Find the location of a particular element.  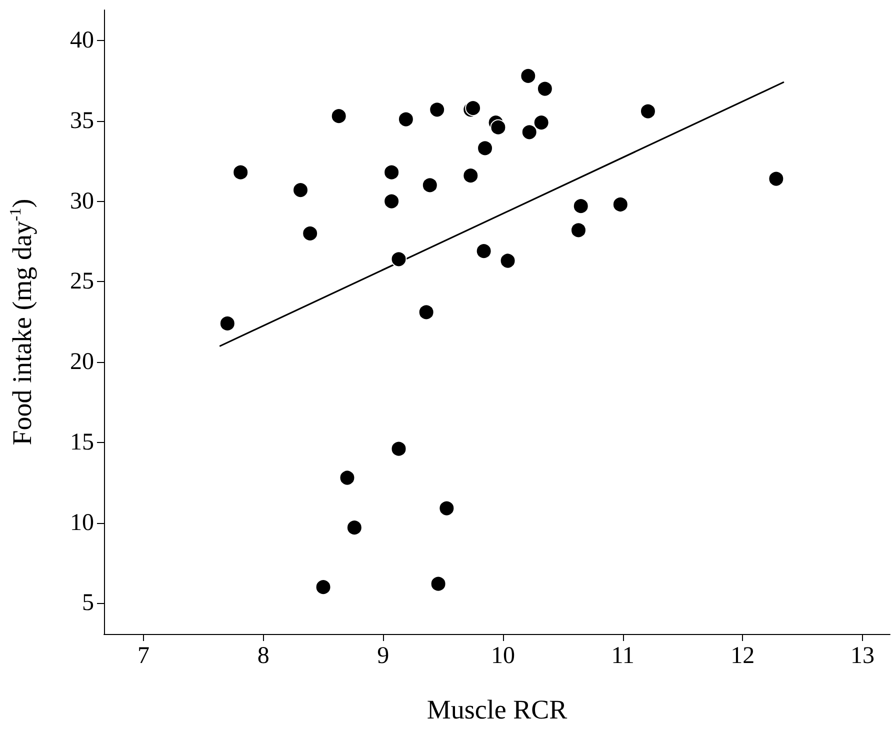

x-tick-label: 12 is located at coordinates (742, 656).